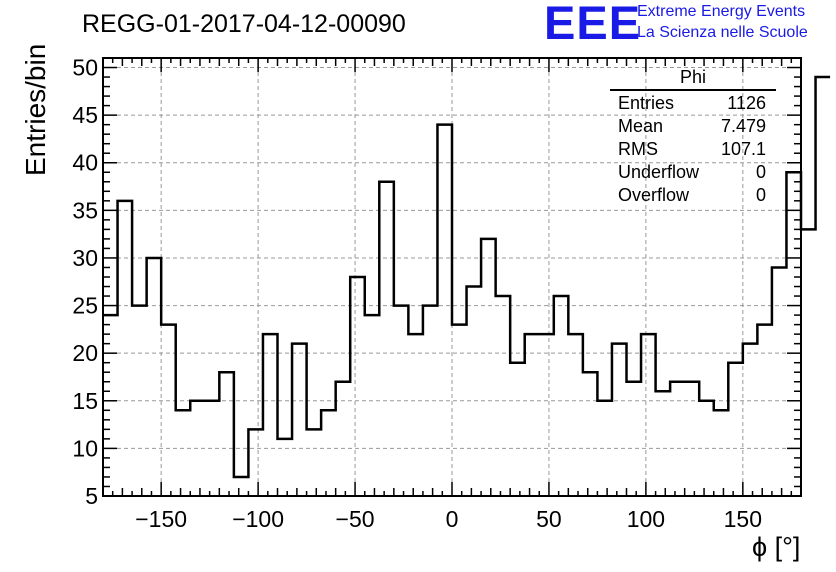 This screenshot has height=572, width=836. I want to click on x-tick-label: 100, so click(646, 519).